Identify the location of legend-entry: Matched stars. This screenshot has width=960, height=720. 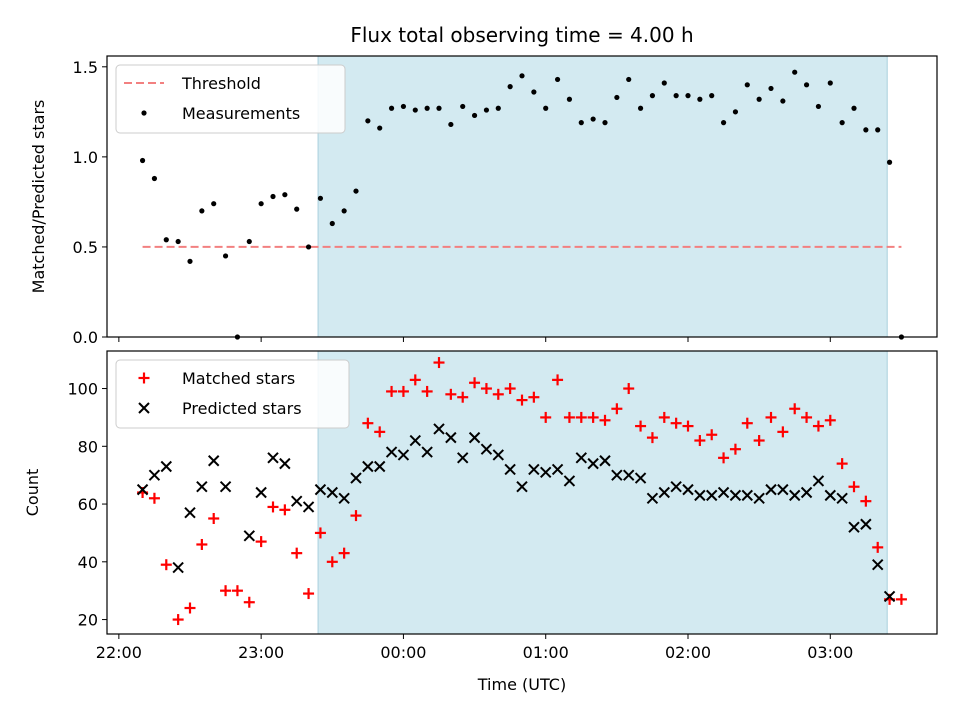
(216, 378).